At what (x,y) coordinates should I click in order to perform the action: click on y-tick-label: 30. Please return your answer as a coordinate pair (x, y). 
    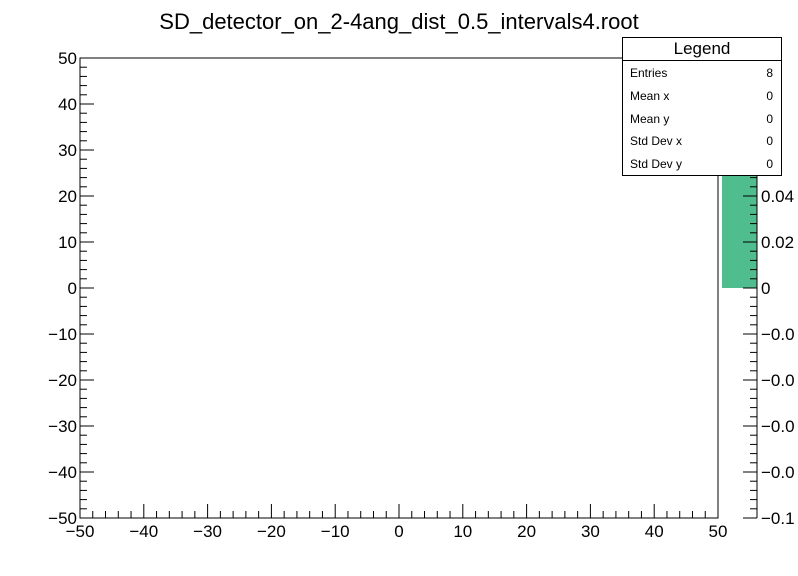
    Looking at the image, I should click on (67, 150).